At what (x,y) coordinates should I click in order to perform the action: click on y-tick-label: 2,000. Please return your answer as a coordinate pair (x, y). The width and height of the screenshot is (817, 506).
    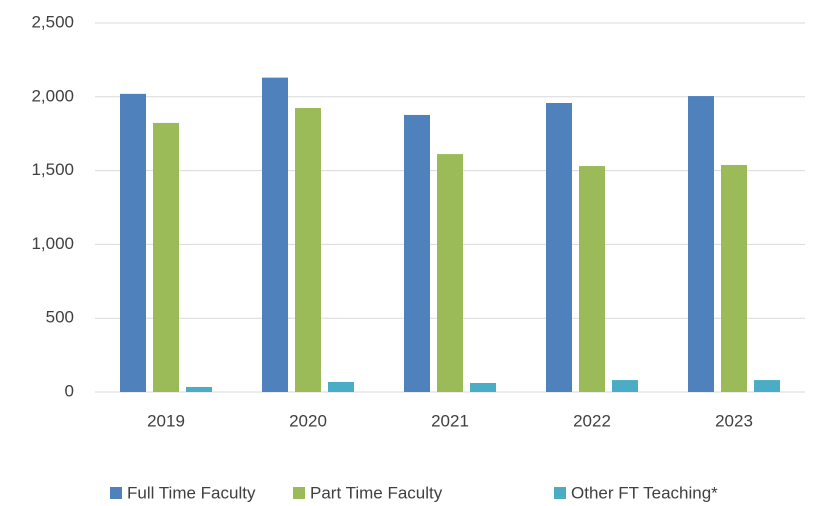
    Looking at the image, I should click on (52, 95).